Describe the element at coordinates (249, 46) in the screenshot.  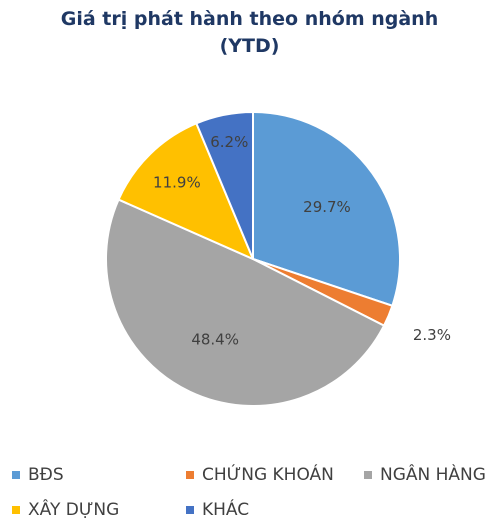
I see `chart-title-line2: (YTD)` at that location.